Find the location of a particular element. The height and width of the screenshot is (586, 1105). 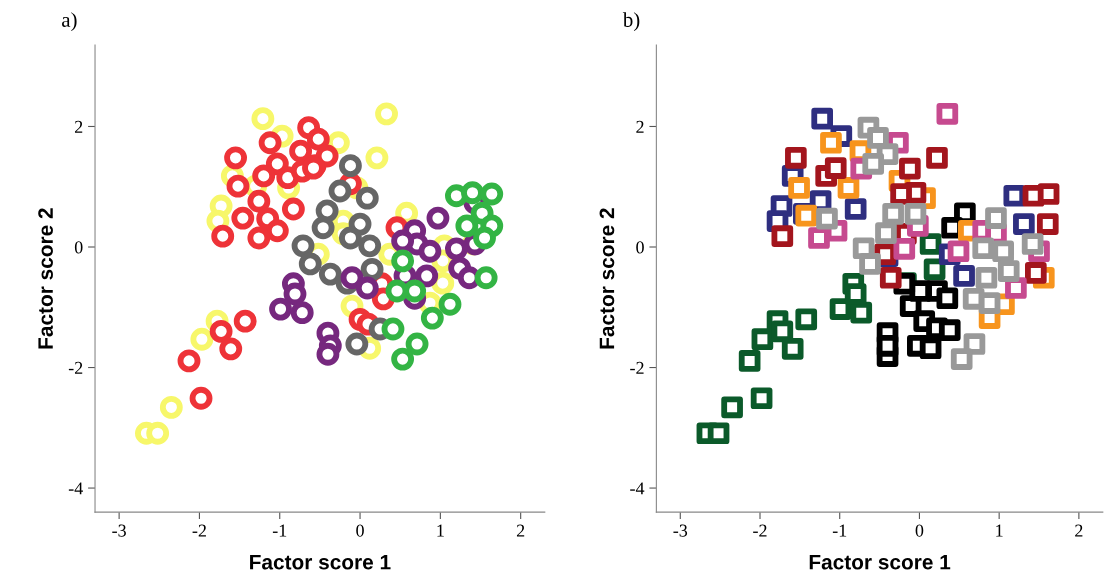

text: a) is located at coordinates (69, 22).